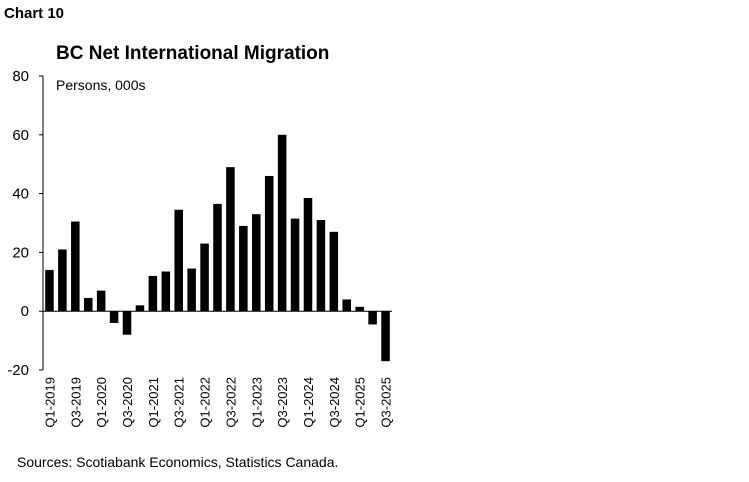  Describe the element at coordinates (127, 402) in the screenshot. I see `x-tick-label: Q3-2020` at that location.